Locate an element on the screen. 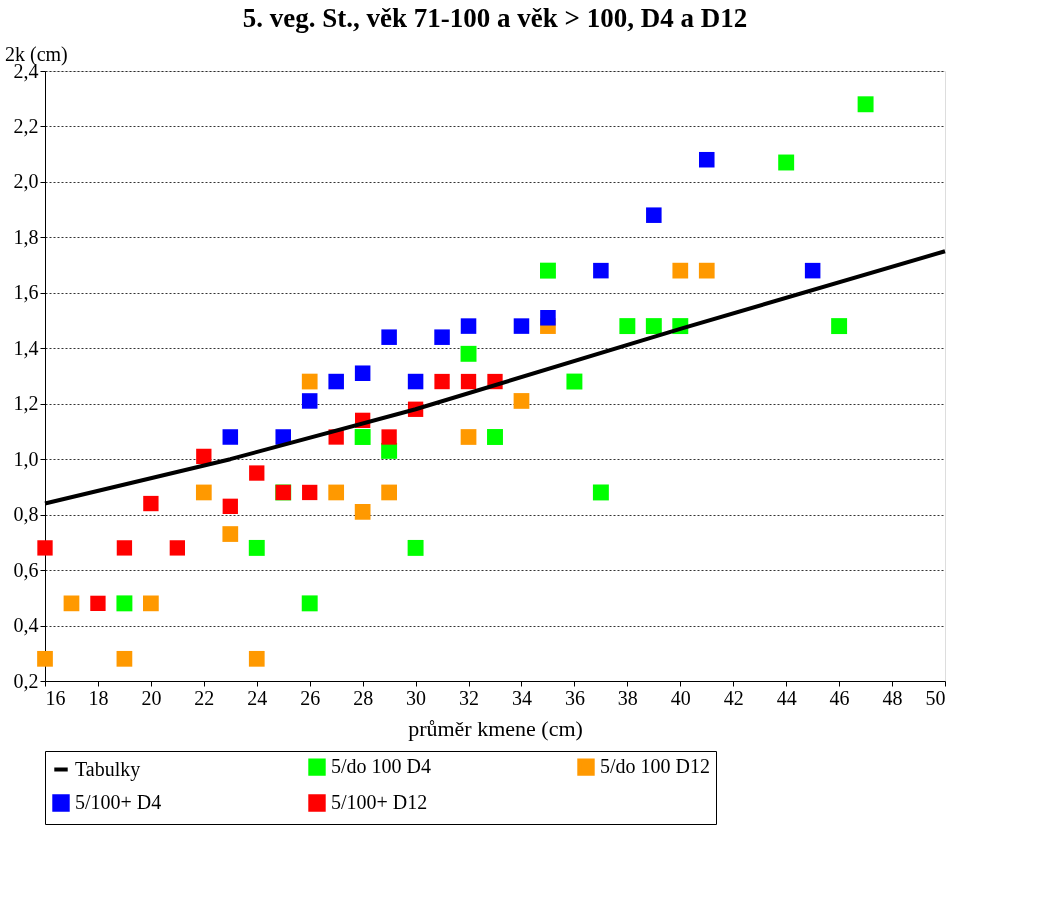  y-tick-label: 0,8 is located at coordinates (26, 514).